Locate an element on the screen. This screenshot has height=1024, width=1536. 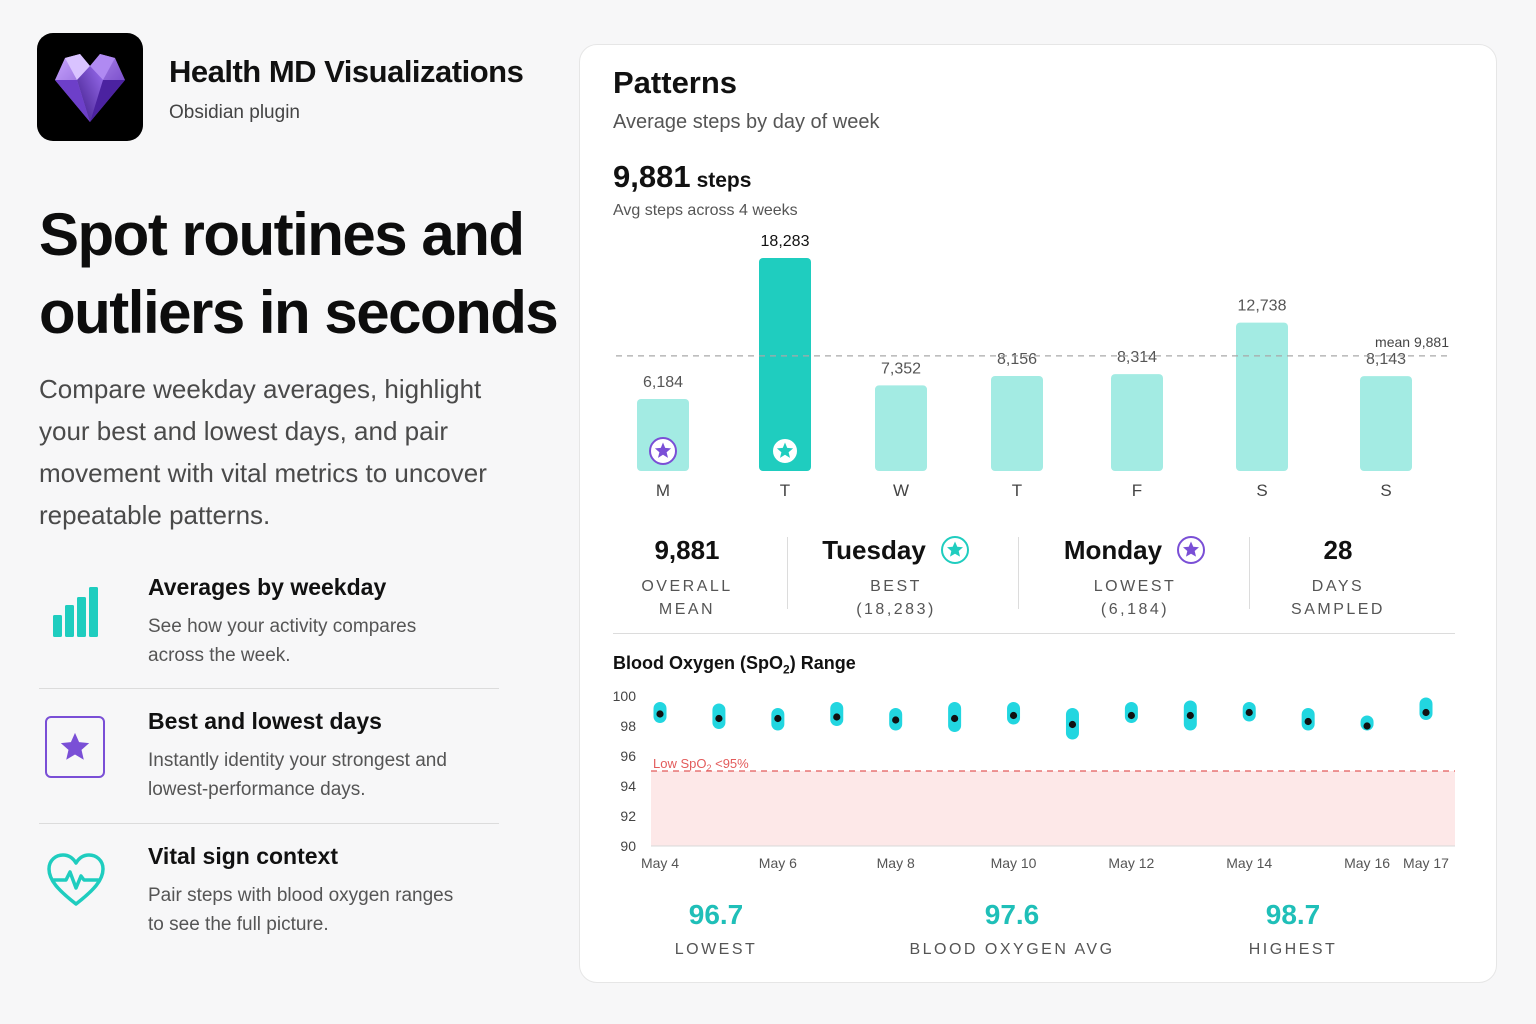
y-tick-label: 96 is located at coordinates (628, 756).